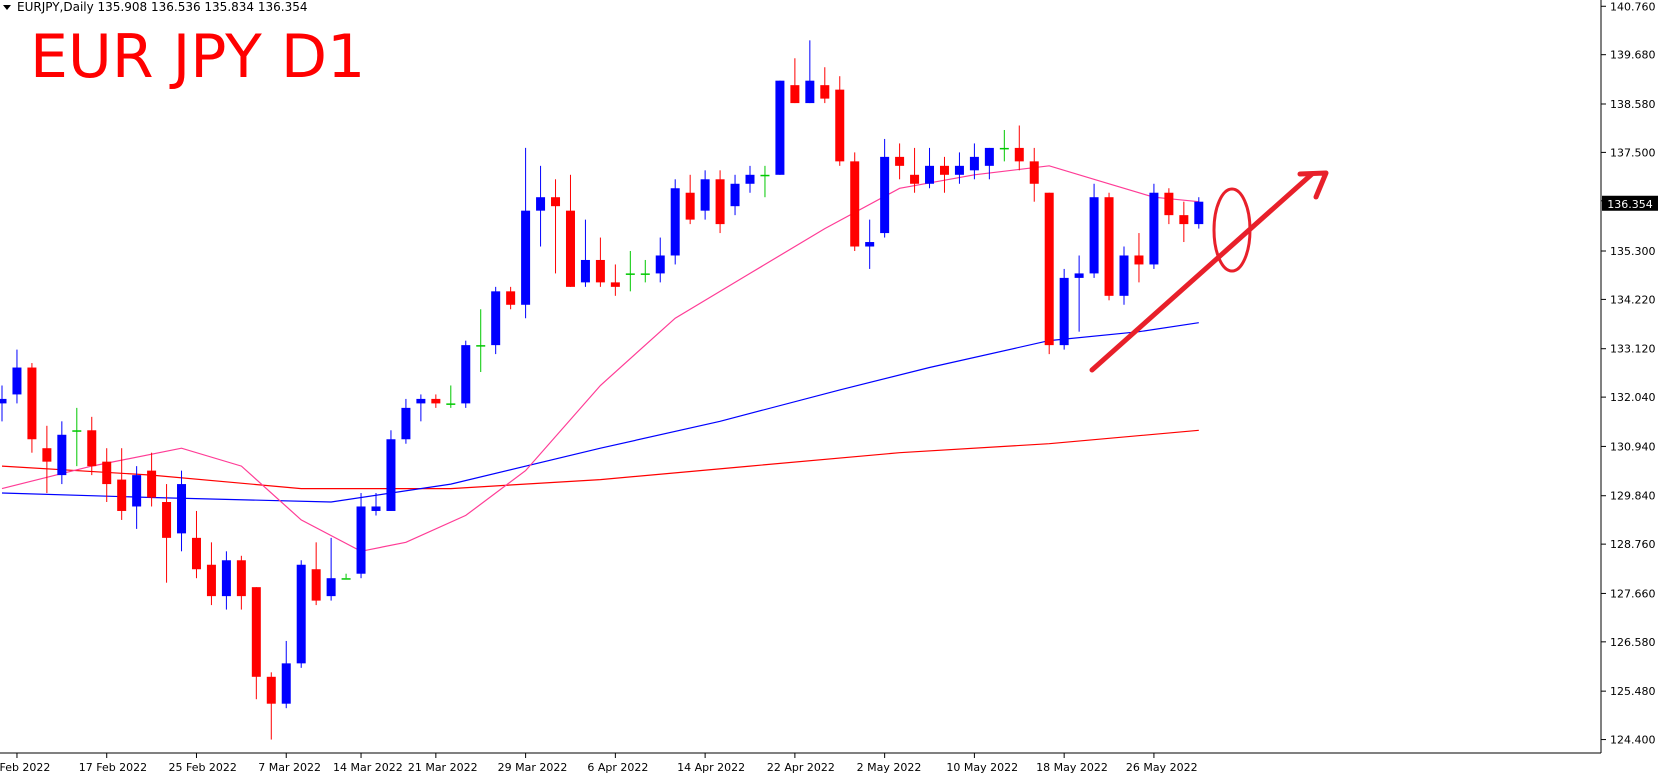 The height and width of the screenshot is (781, 1666). I want to click on date-tick-label: 25 Feb 2022, so click(202, 767).